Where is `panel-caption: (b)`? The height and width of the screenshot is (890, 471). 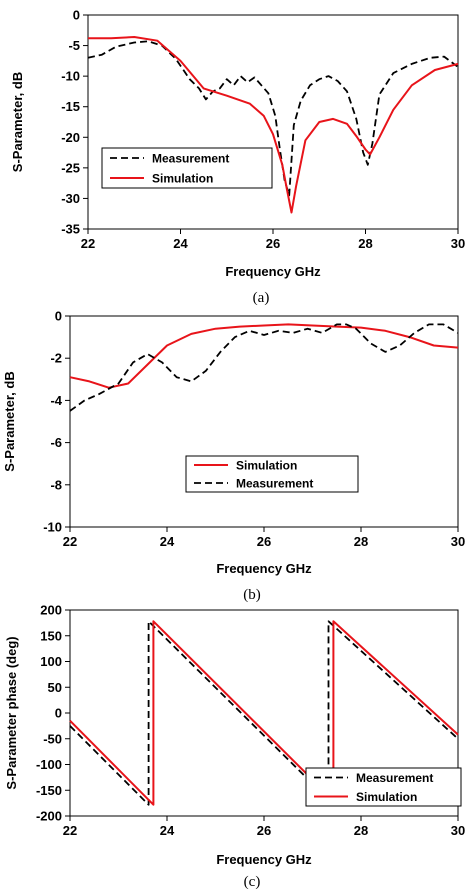
panel-caption: (b) is located at coordinates (252, 595).